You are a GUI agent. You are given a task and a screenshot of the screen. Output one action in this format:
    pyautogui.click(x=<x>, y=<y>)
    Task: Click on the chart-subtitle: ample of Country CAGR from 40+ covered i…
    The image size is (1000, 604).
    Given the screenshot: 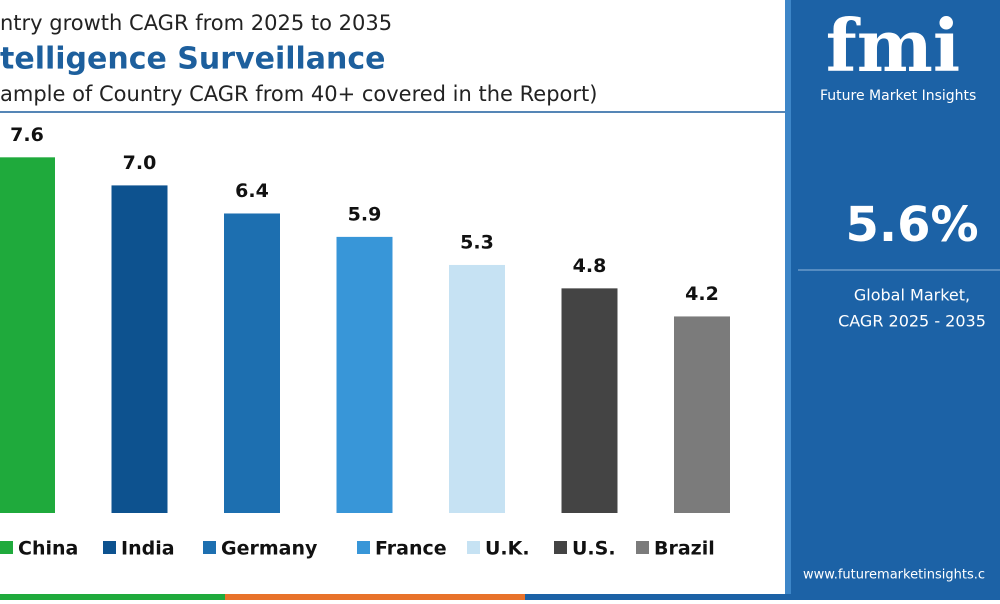 What is the action you would take?
    pyautogui.click(x=298, y=94)
    